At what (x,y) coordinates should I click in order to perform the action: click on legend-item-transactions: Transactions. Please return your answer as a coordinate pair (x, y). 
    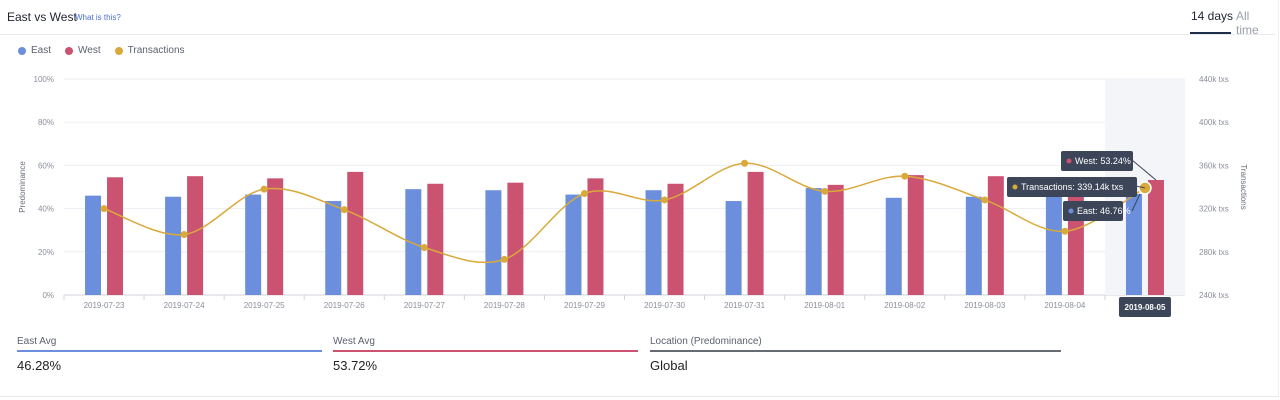
    Looking at the image, I should click on (149, 50).